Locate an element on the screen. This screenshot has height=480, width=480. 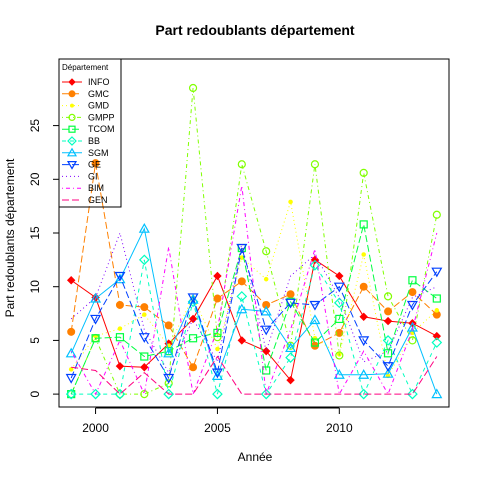
y-axis-label: Part redoublants département is located at coordinates (10, 237).